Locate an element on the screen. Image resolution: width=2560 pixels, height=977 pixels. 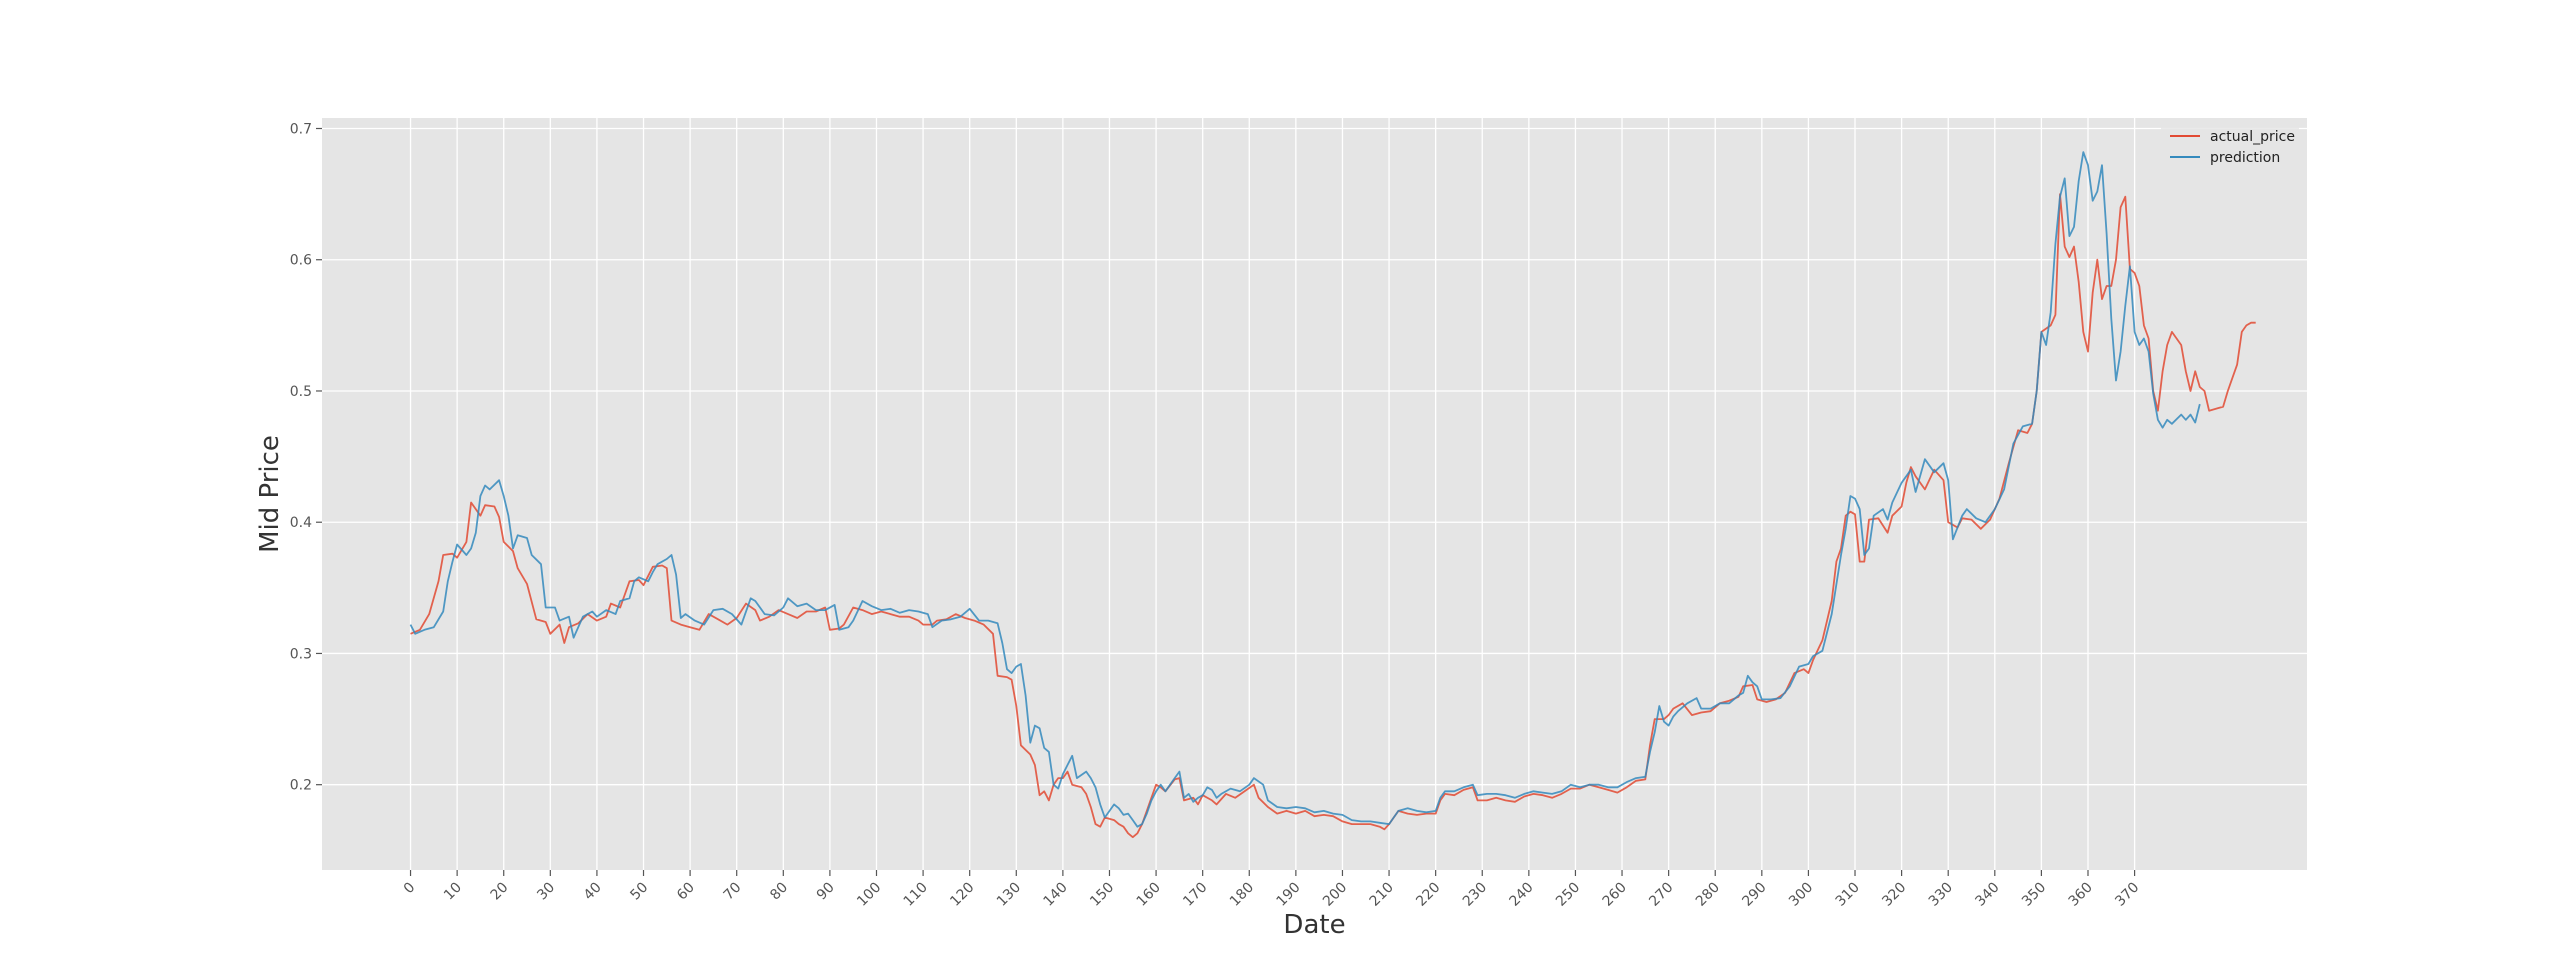
legend-box is located at coordinates (2230, 147).